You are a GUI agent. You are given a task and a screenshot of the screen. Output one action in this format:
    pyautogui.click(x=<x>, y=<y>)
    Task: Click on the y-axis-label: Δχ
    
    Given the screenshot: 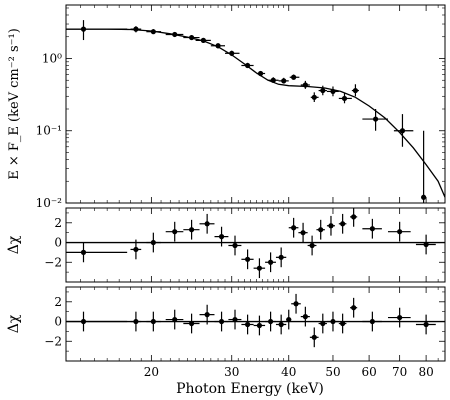 What is the action you would take?
    pyautogui.click(x=14, y=323)
    